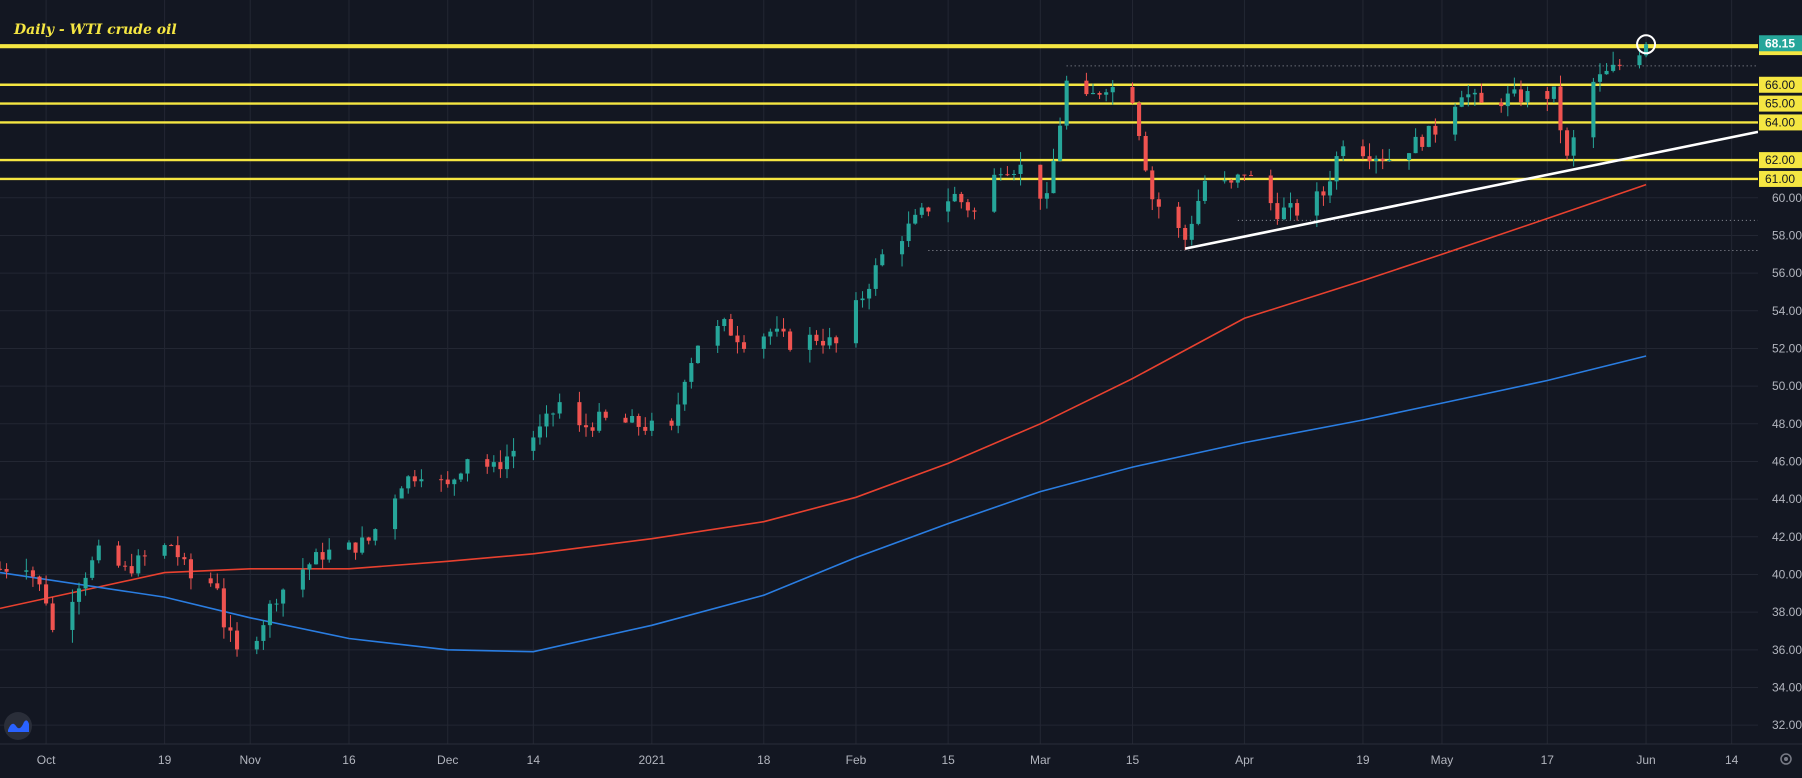  Describe the element at coordinates (1786, 759) in the screenshot. I see `settings-gear-icon` at that location.